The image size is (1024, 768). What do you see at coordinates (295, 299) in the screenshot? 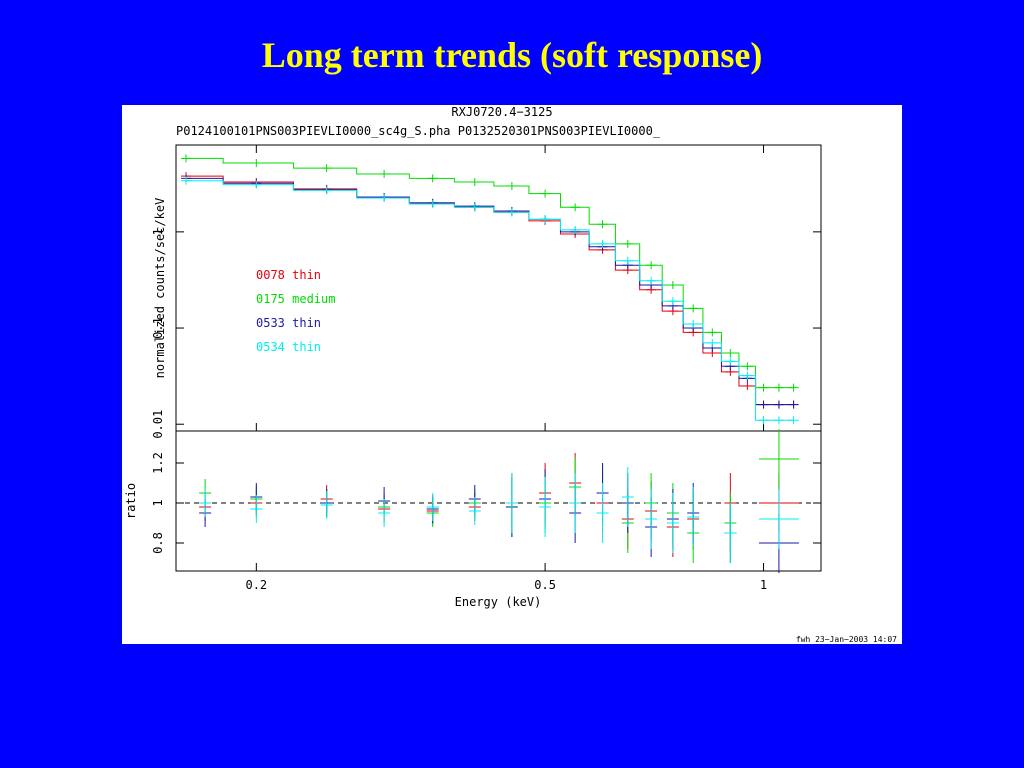
I see `legend-item-1: 0175 medium` at bounding box center [295, 299].